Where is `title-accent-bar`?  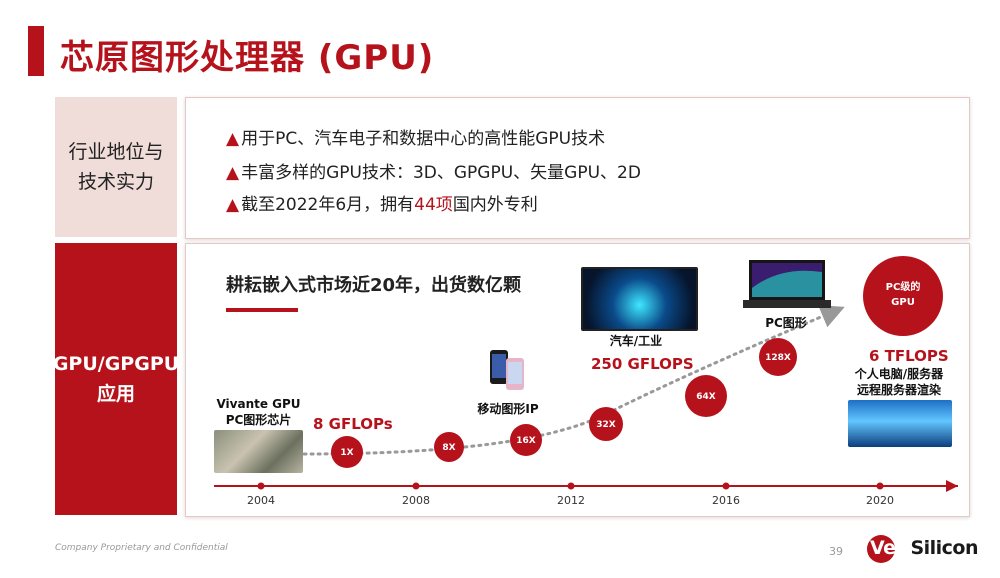
title-accent-bar is located at coordinates (36, 51).